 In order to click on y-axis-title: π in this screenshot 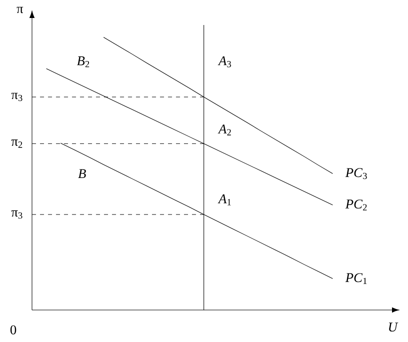, I will do `click(20, 10)`.